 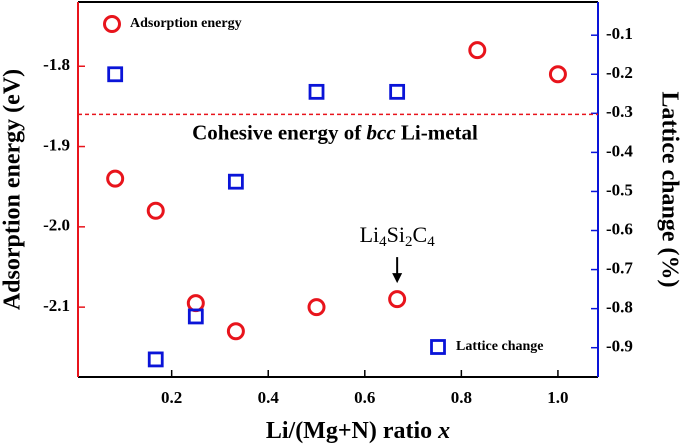 What do you see at coordinates (619, 72) in the screenshot?
I see `y2-tick-label: -0.2` at bounding box center [619, 72].